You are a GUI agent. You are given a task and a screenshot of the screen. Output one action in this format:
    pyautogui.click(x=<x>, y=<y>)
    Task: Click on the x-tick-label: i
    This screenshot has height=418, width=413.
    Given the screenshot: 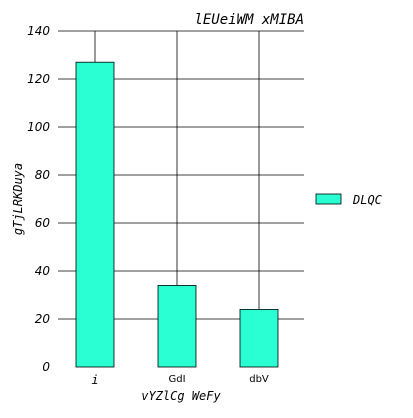 What is the action you would take?
    pyautogui.click(x=94, y=380)
    